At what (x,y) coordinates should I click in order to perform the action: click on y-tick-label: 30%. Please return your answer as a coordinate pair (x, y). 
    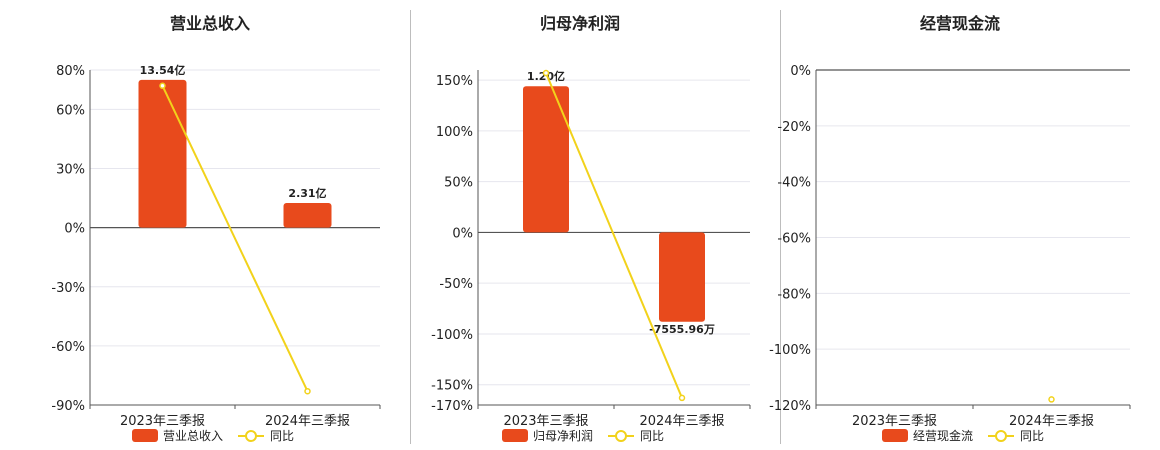
    Looking at the image, I should click on (70, 170).